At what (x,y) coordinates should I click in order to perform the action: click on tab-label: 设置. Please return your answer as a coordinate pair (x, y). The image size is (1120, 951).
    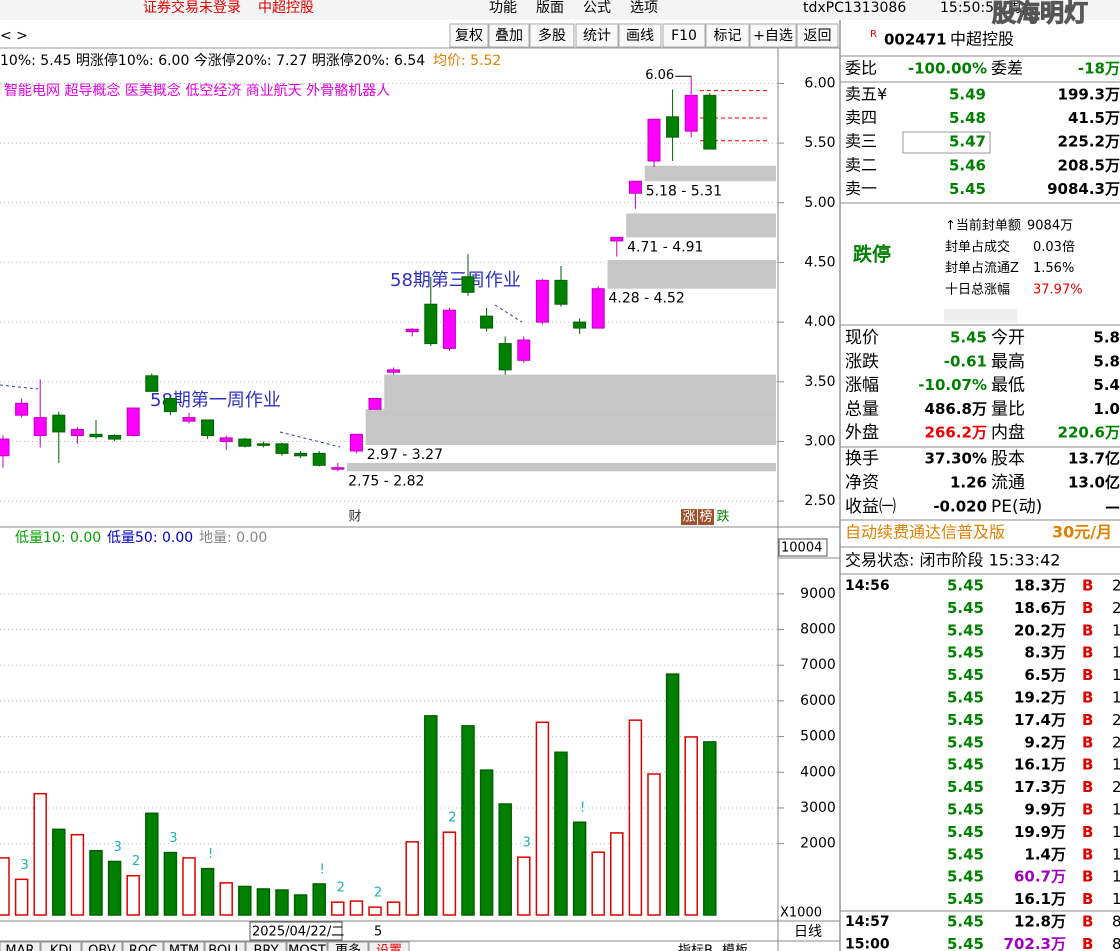
    Looking at the image, I should click on (389, 947).